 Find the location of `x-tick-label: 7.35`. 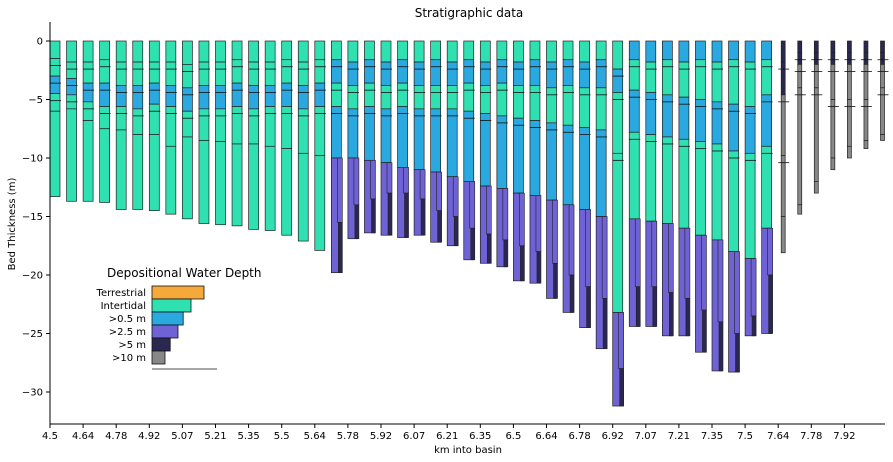

x-tick-label: 7.35 is located at coordinates (712, 436).